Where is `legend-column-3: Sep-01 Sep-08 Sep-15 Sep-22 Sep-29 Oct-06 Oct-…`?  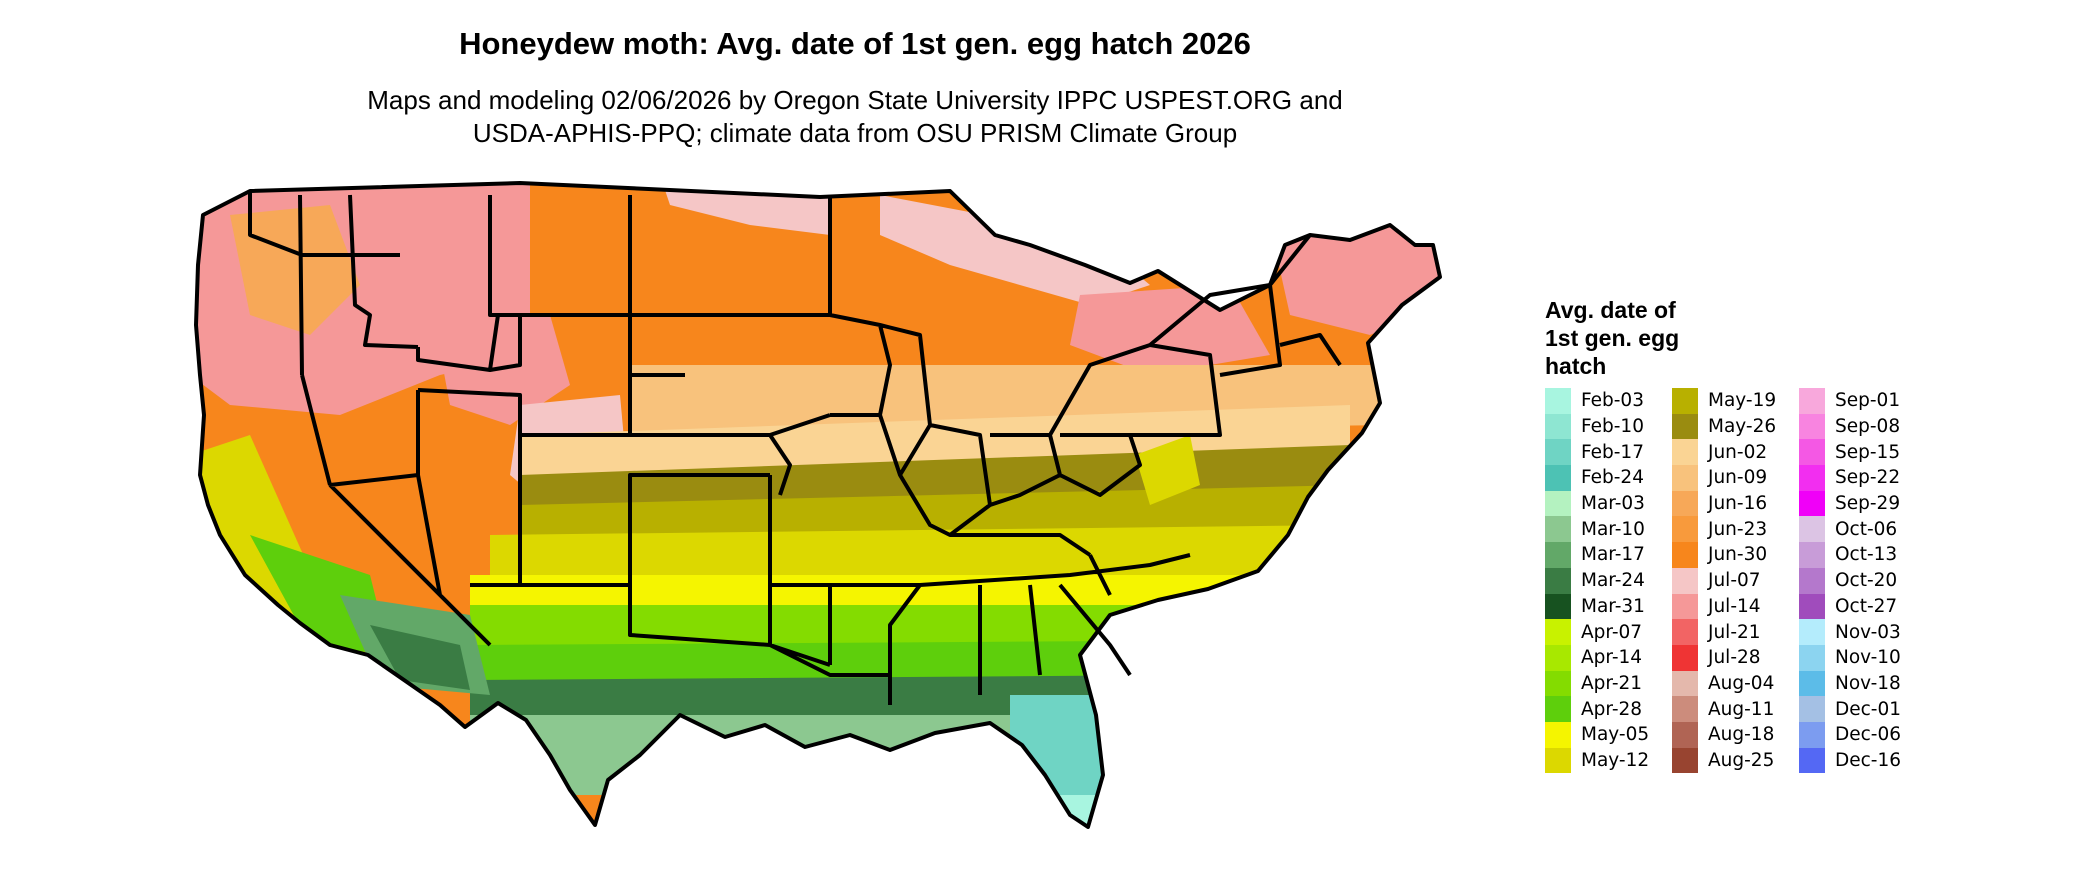 legend-column-3: Sep-01 Sep-08 Sep-15 Sep-22 Sep-29 Oct-06 Oct-… is located at coordinates (1864, 581).